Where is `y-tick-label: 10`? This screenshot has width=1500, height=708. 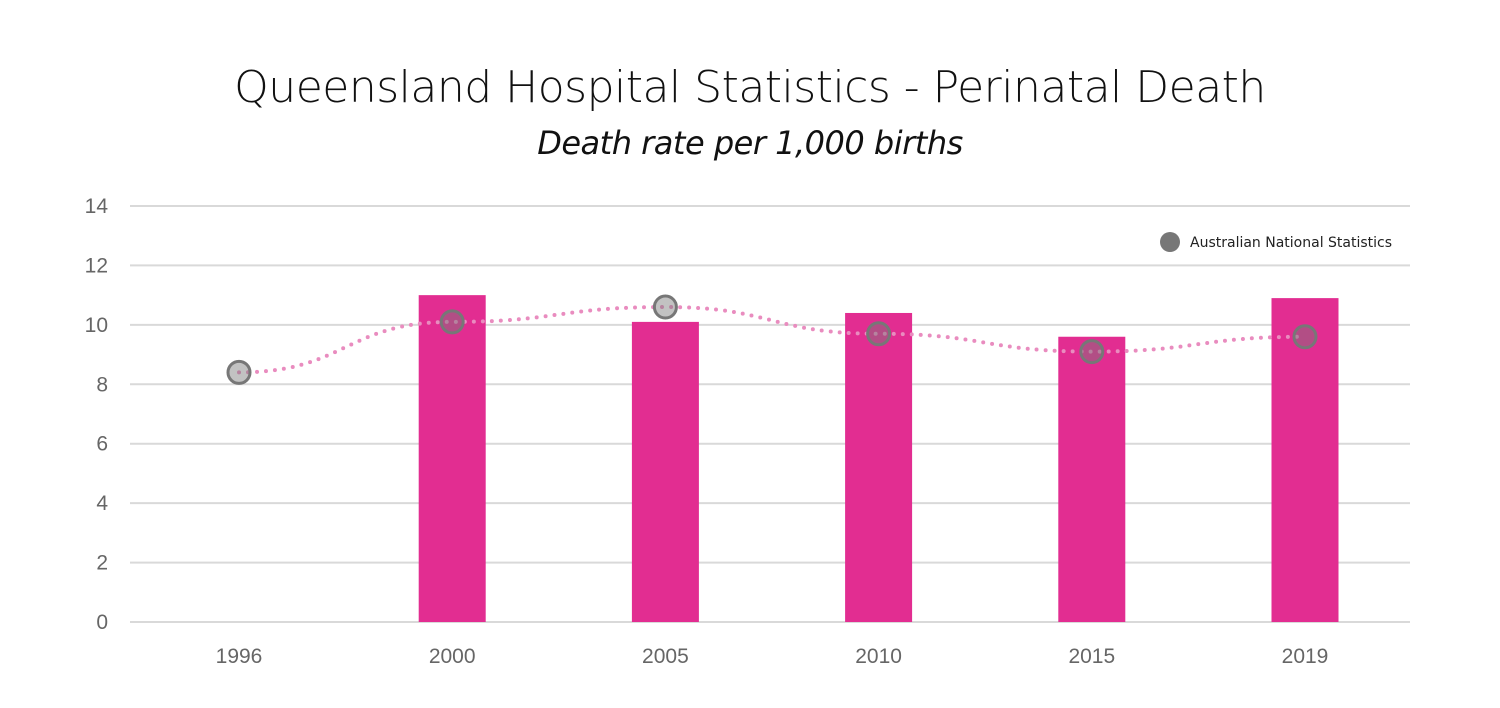 y-tick-label: 10 is located at coordinates (96, 325).